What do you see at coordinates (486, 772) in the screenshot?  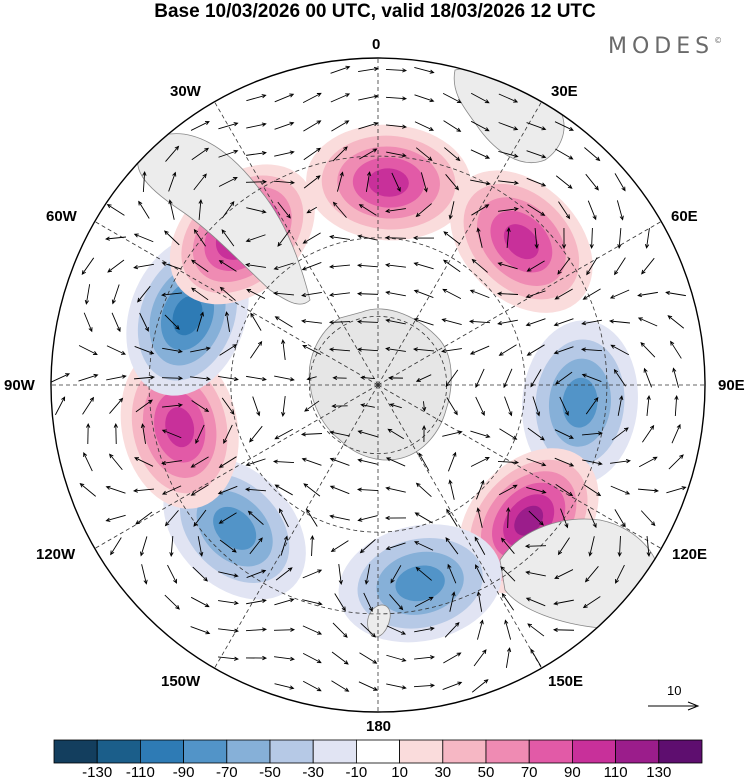 I see `colorbar-tick-label: 50` at bounding box center [486, 772].